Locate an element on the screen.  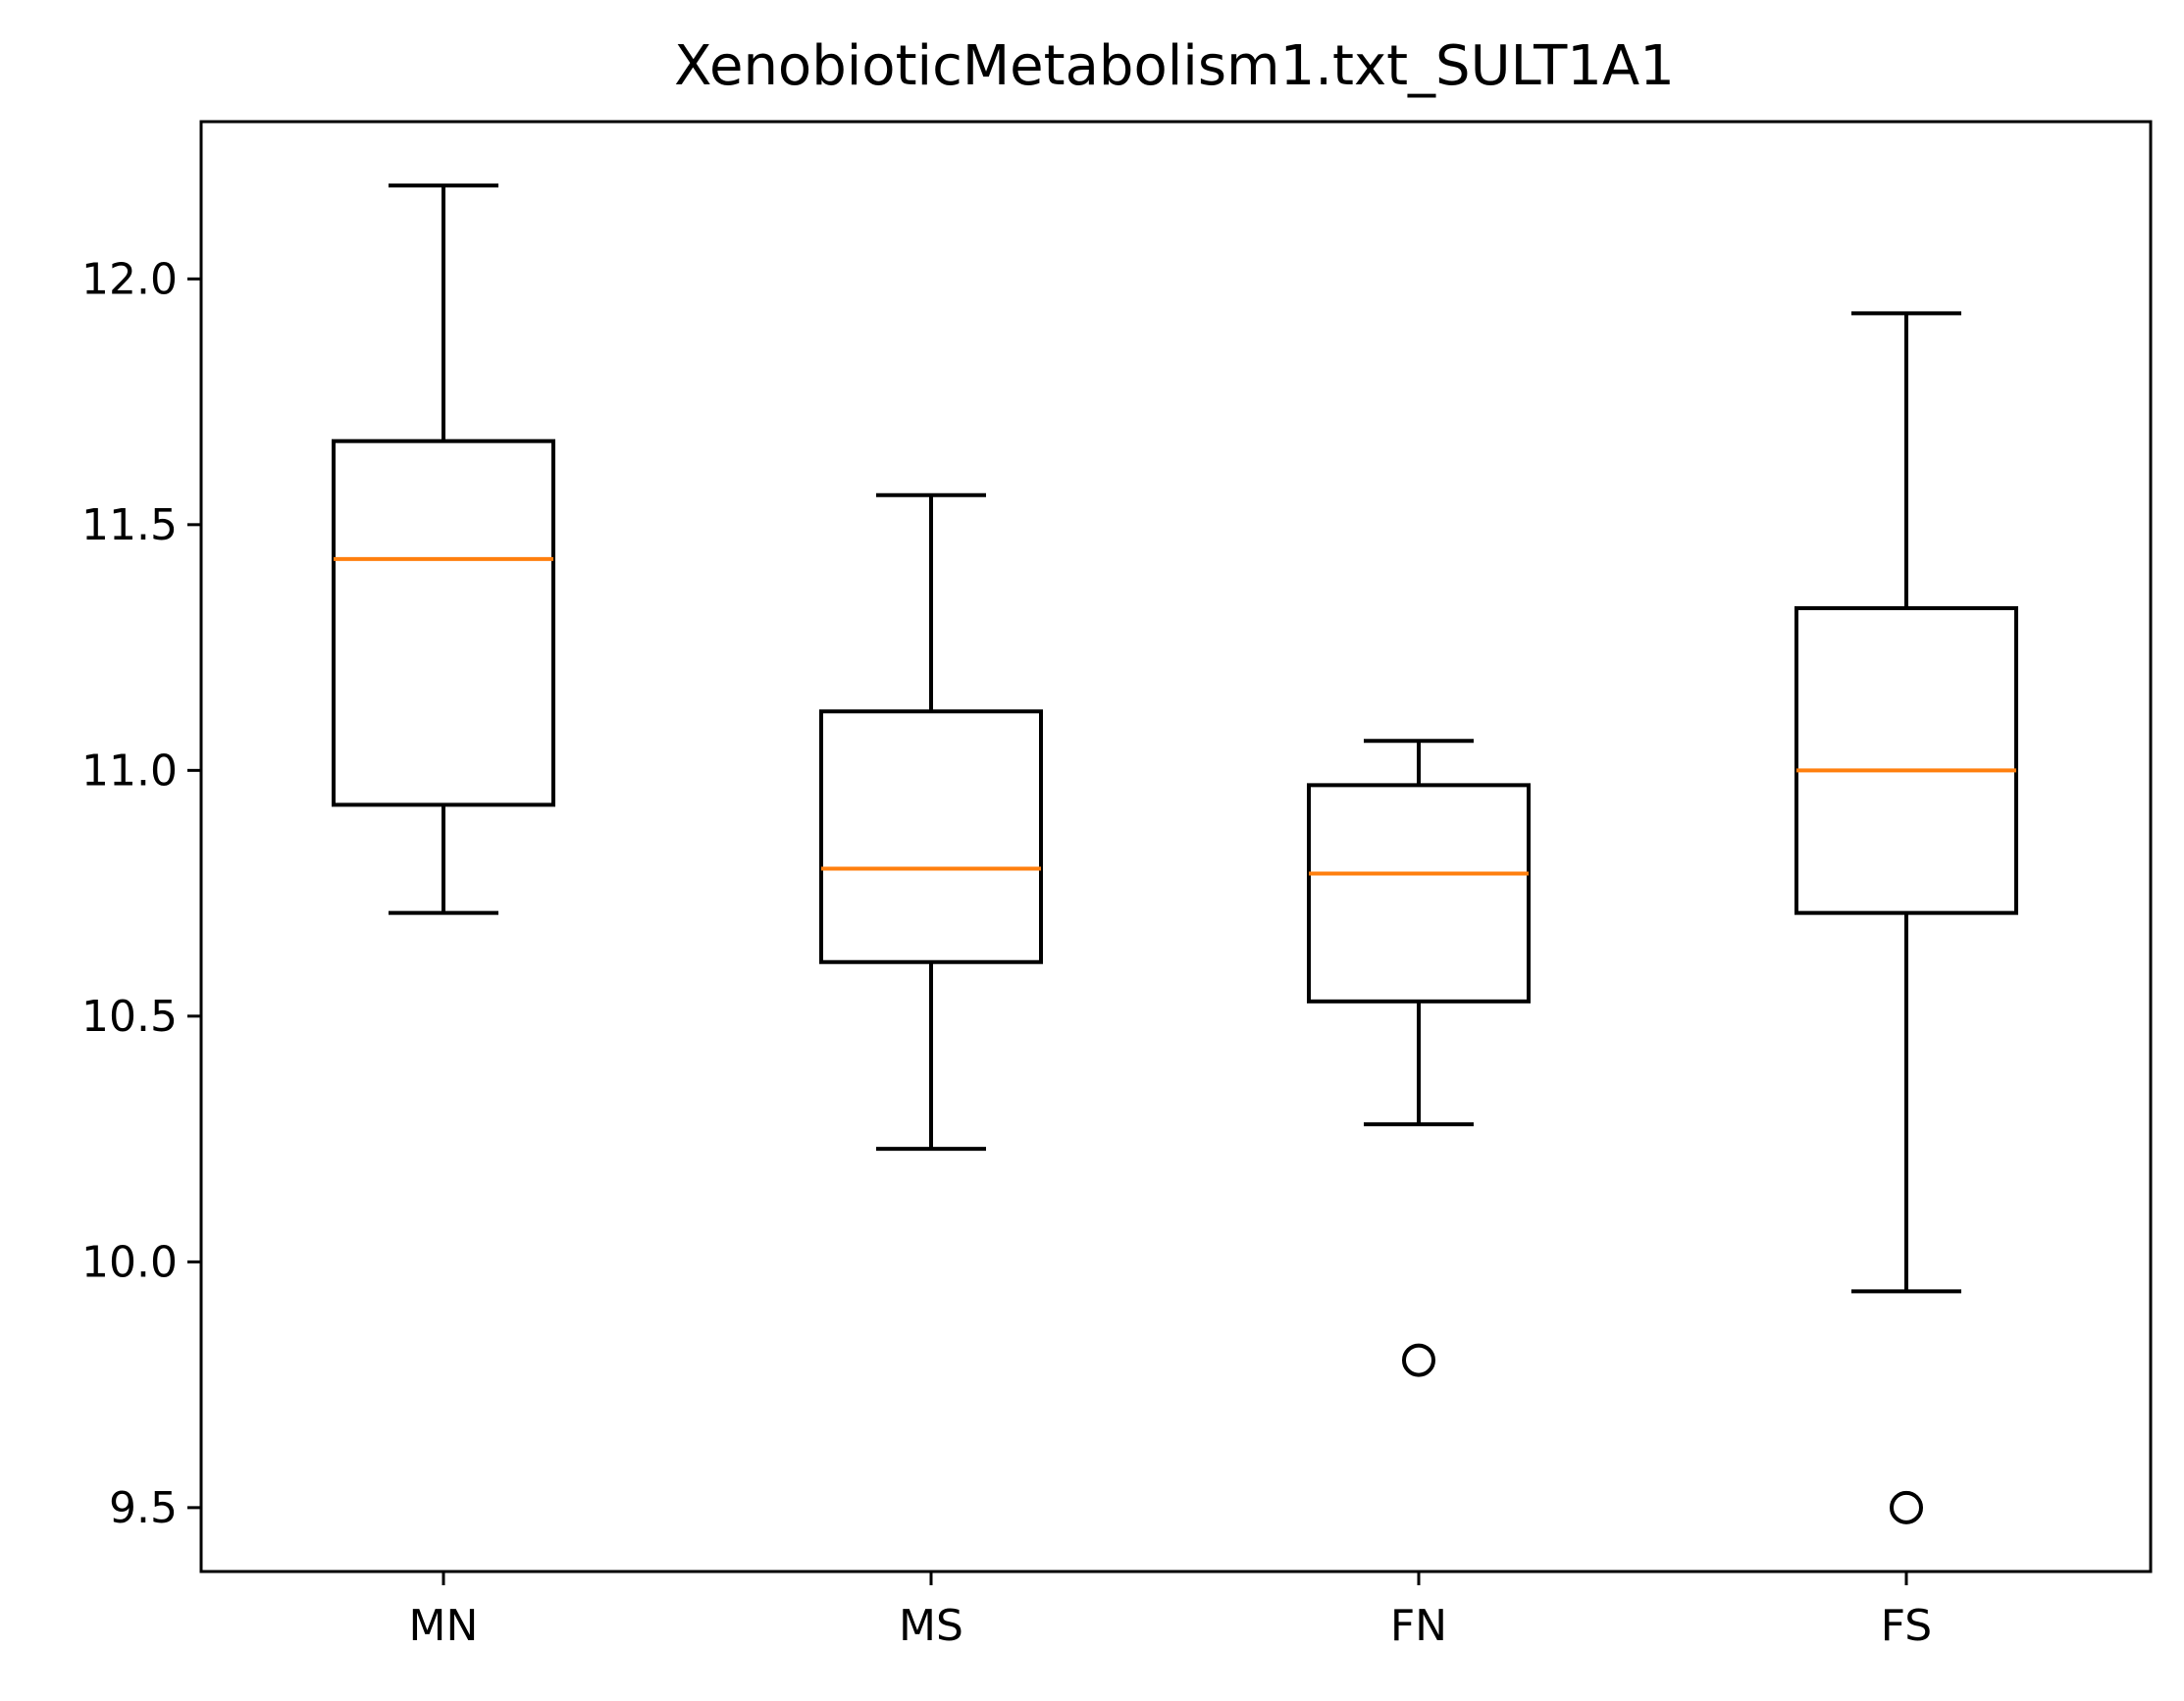
x-tick-label: FS is located at coordinates (1906, 1626).